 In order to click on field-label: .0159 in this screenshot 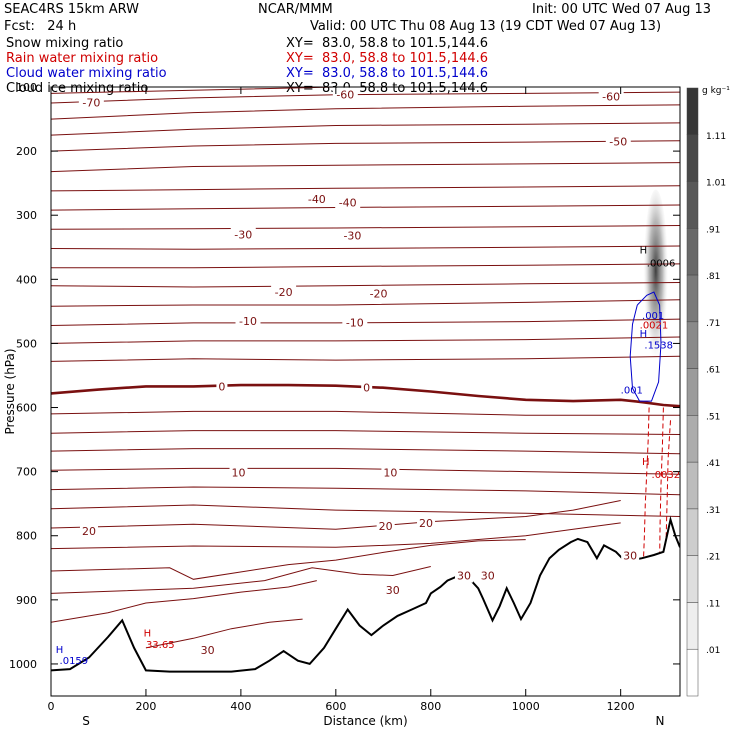, I will do `click(74, 661)`.